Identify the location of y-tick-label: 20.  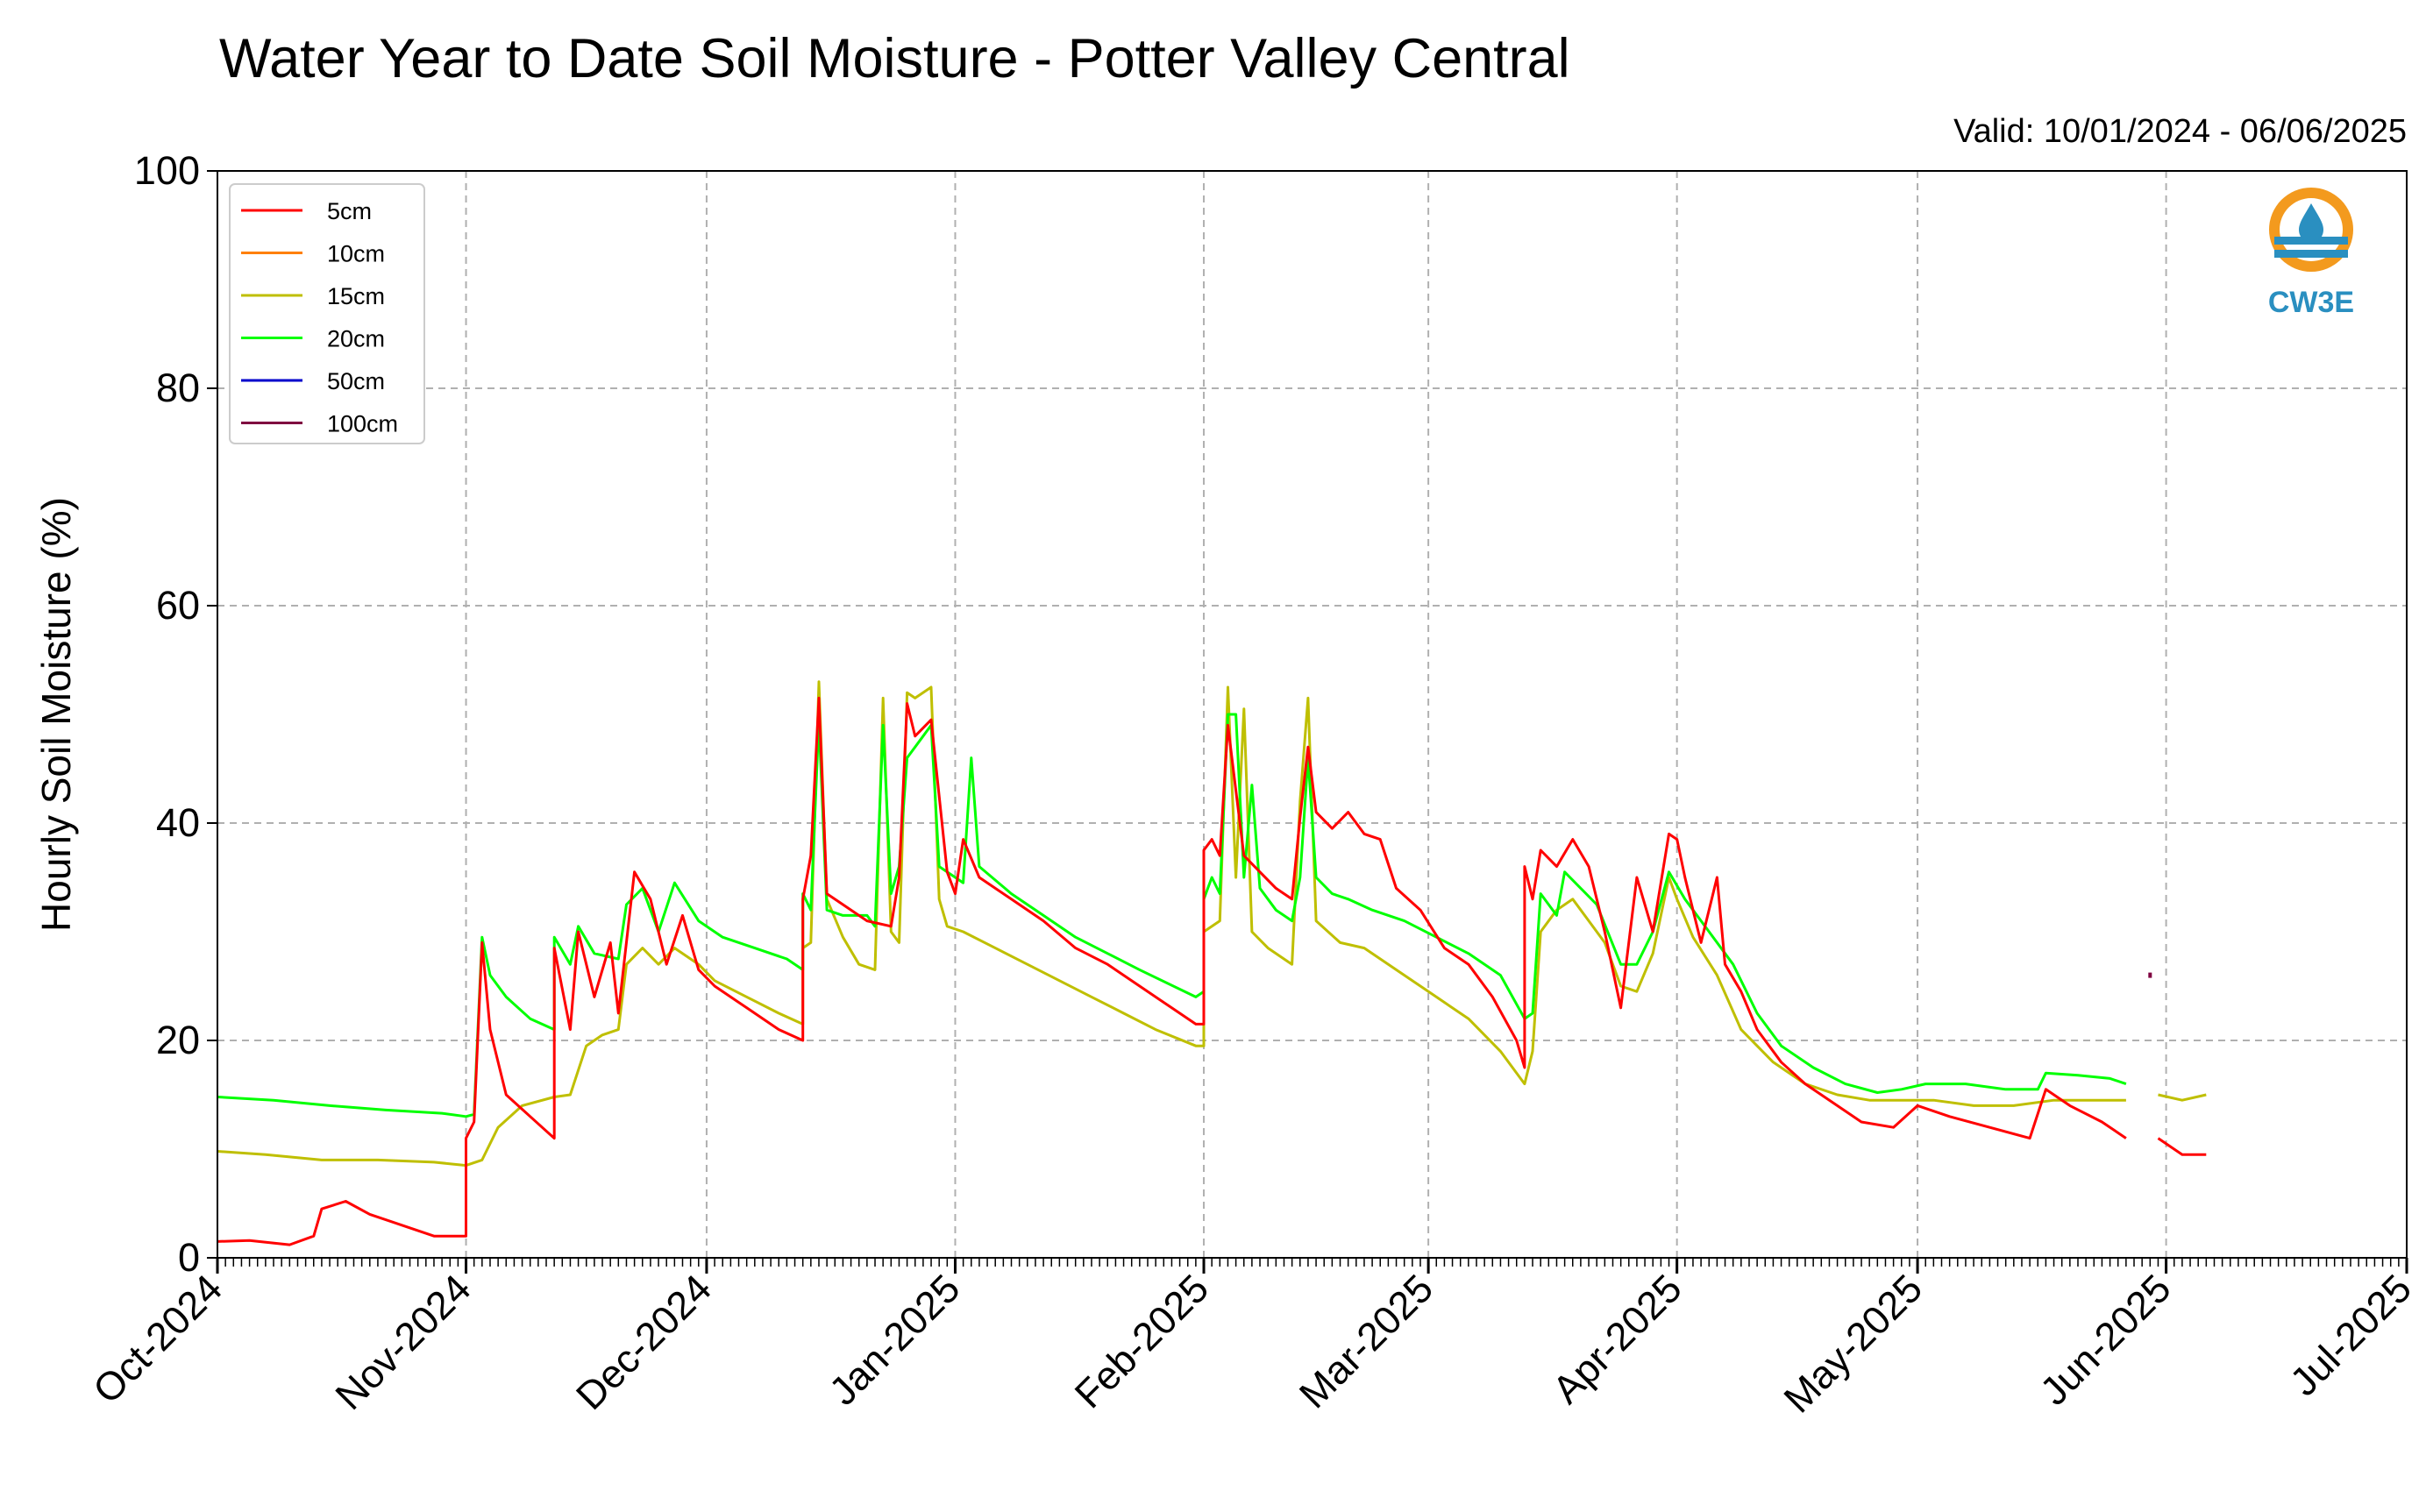
(178, 1040).